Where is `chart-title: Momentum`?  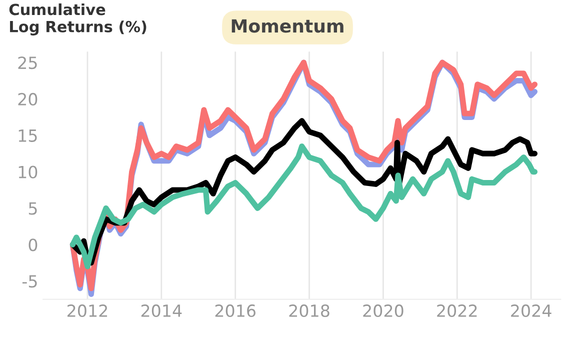
chart-title: Momentum is located at coordinates (288, 26).